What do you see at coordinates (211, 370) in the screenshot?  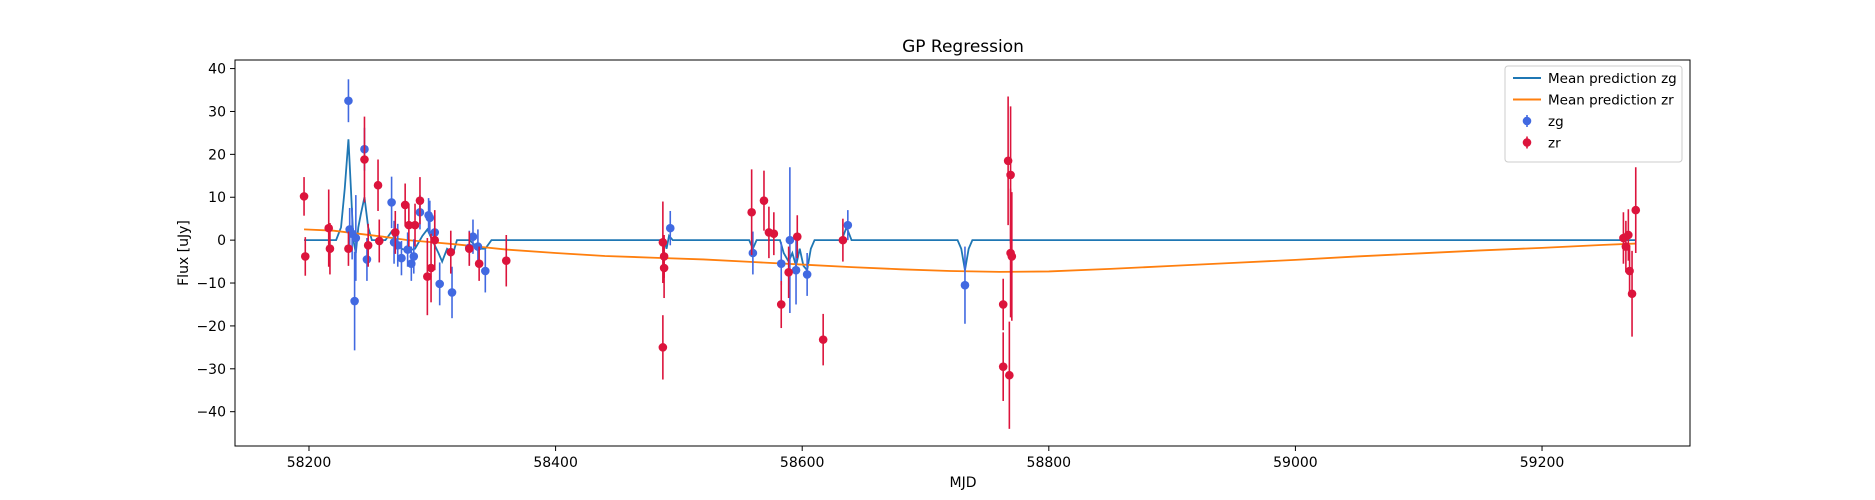 I see `y-tick-label: −30` at bounding box center [211, 370].